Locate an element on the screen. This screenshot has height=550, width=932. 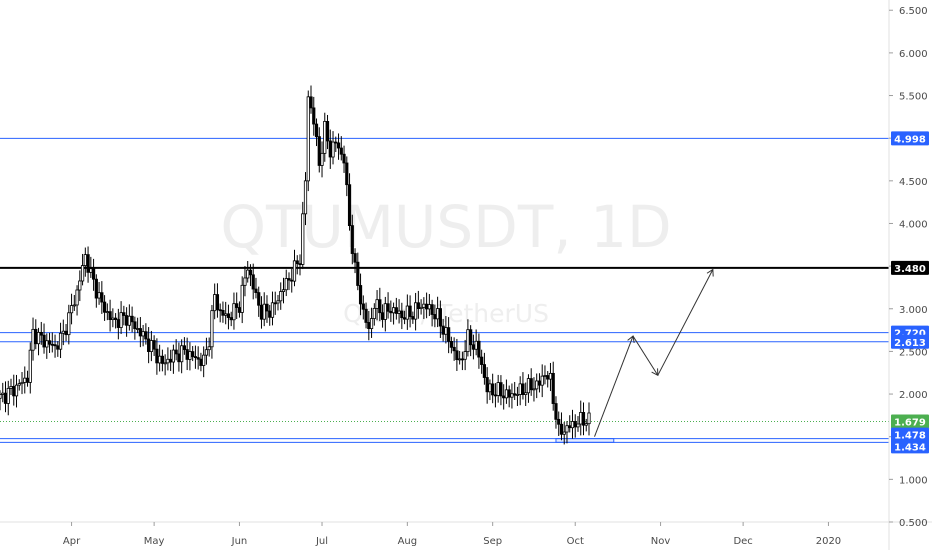
arrowhead is located at coordinates (655, 372).